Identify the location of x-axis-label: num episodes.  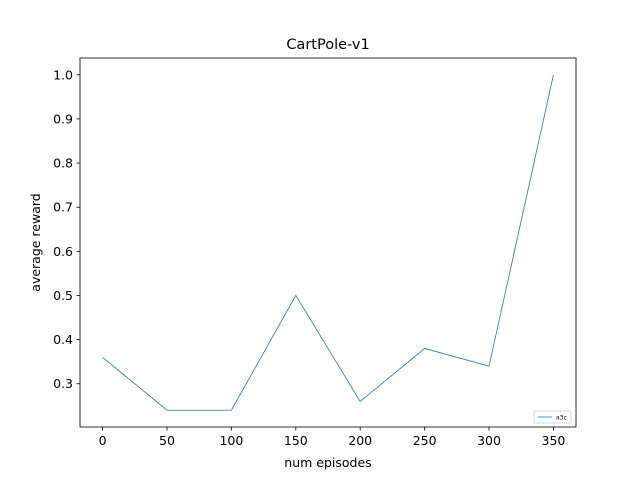
(327, 462).